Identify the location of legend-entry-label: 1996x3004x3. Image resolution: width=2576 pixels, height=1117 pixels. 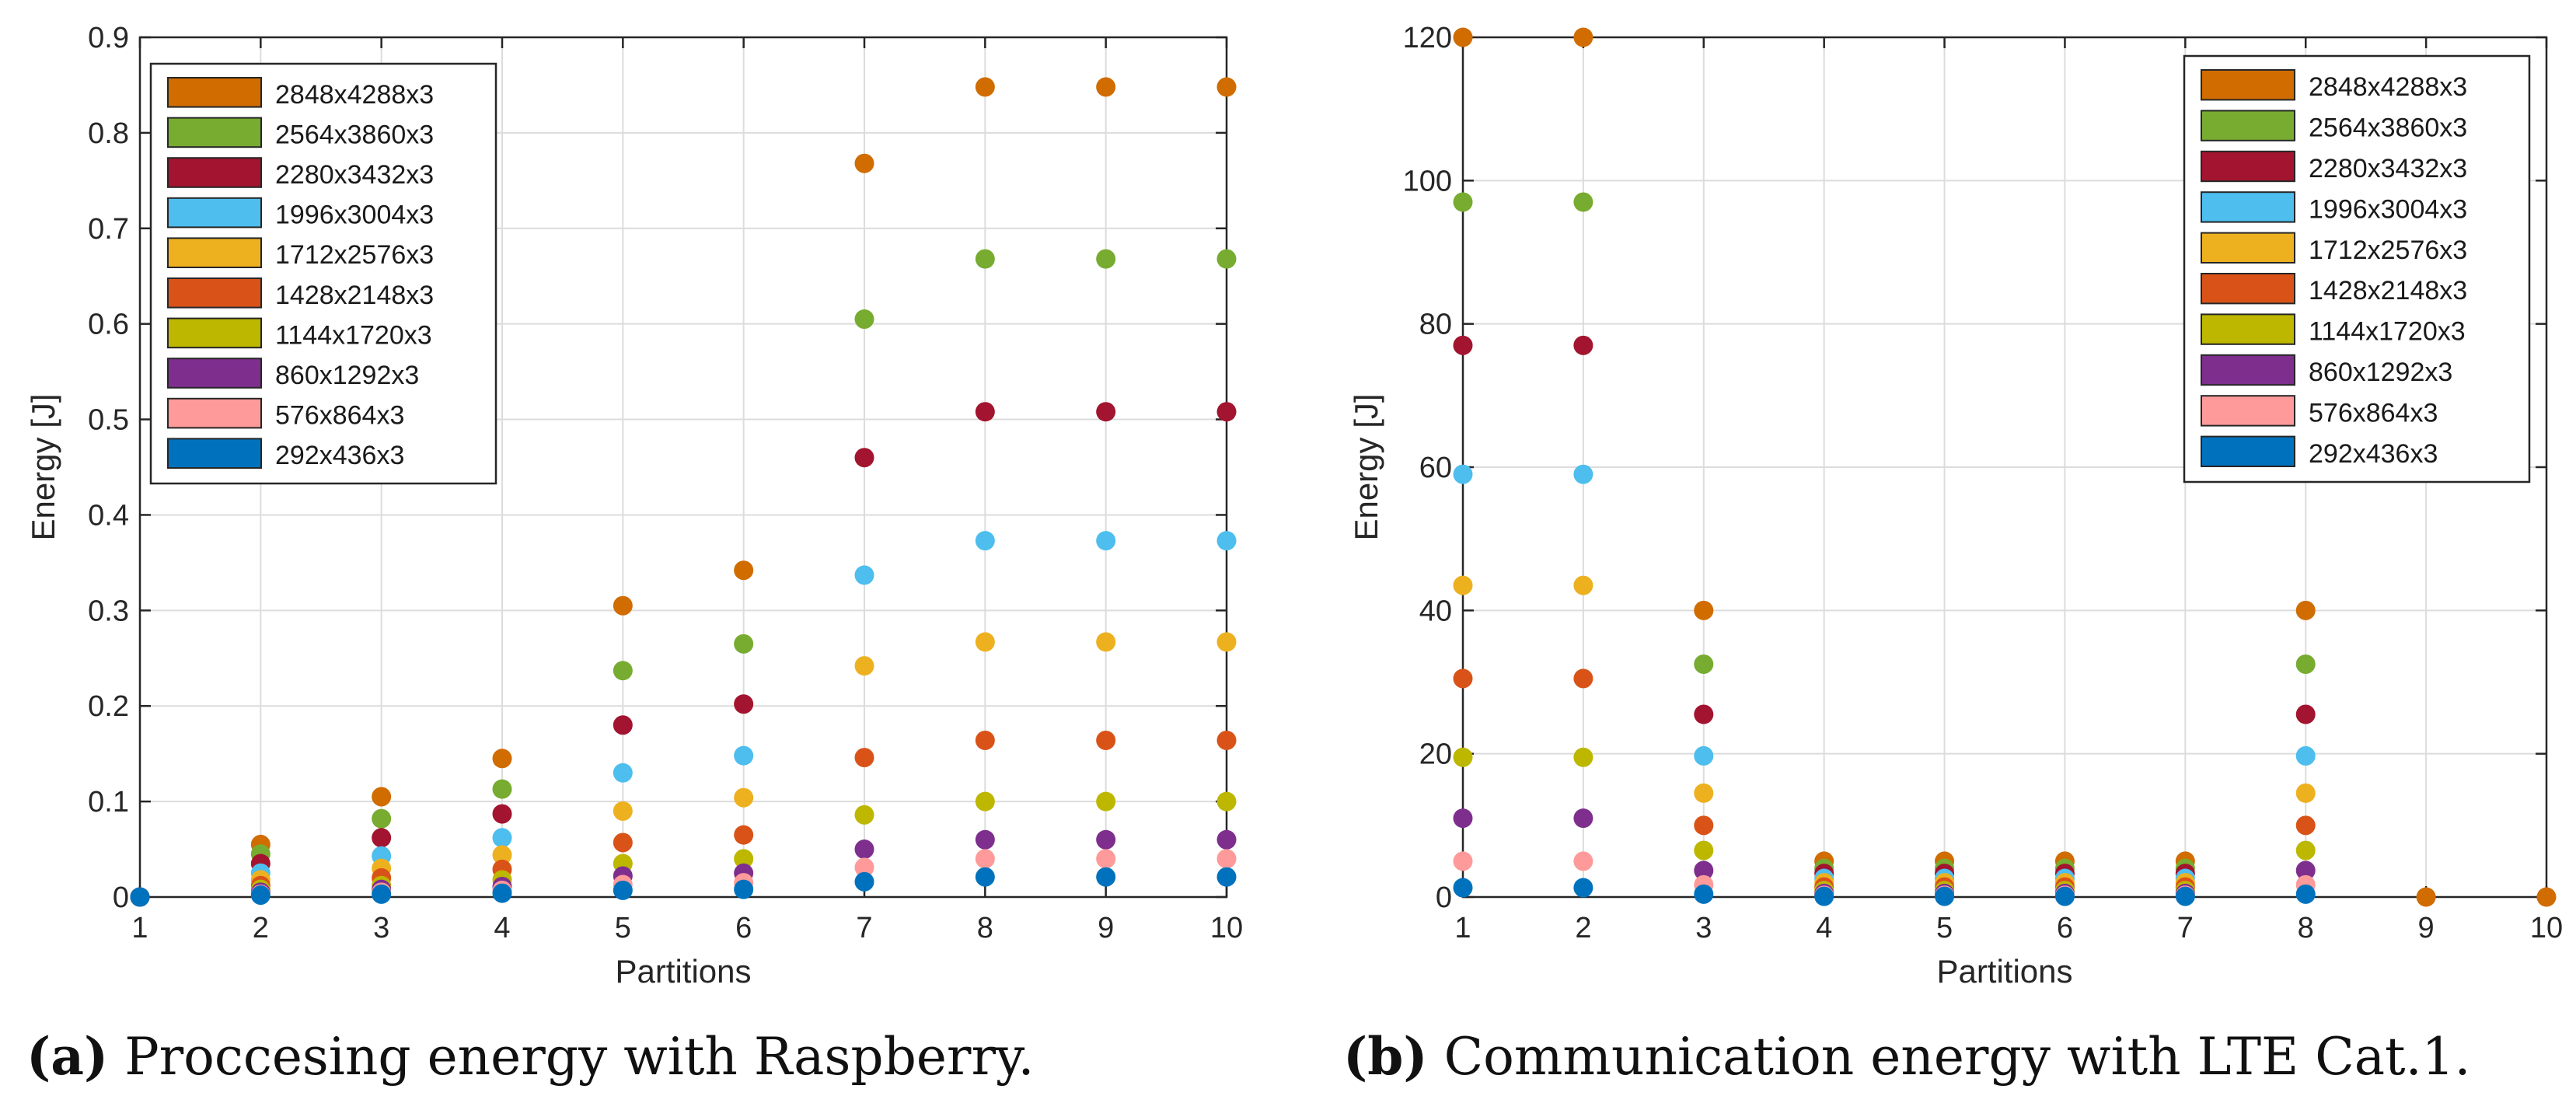
(355, 215).